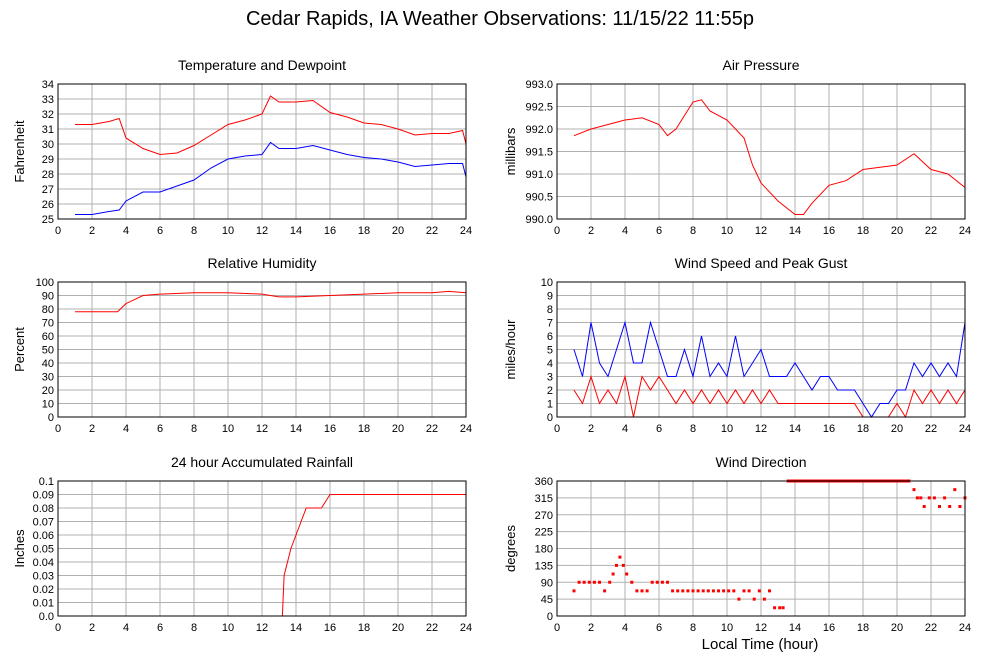 The width and height of the screenshot is (1000, 660). What do you see at coordinates (829, 429) in the screenshot?
I see `x-tick-label: 16` at bounding box center [829, 429].